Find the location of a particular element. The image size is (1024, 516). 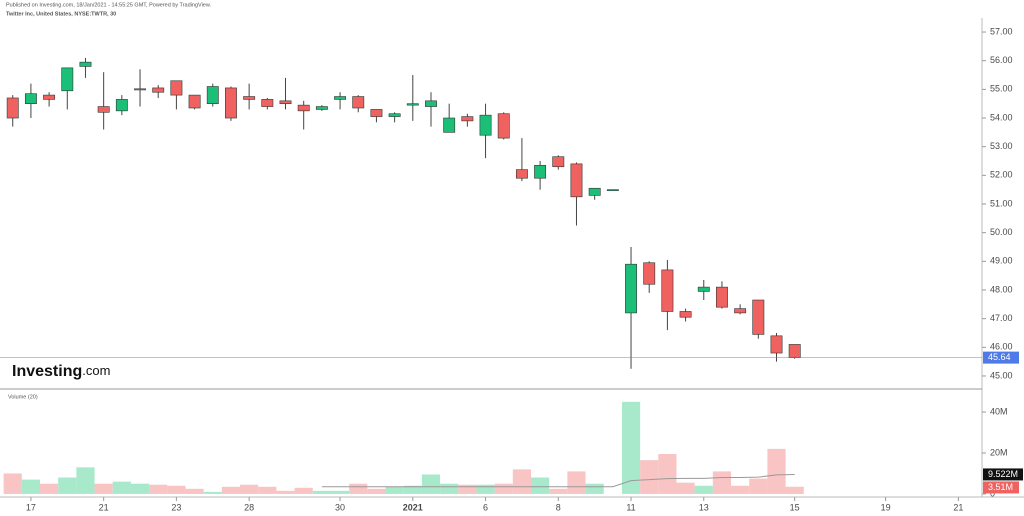

y-tick-label: 54.00 is located at coordinates (1001, 117).